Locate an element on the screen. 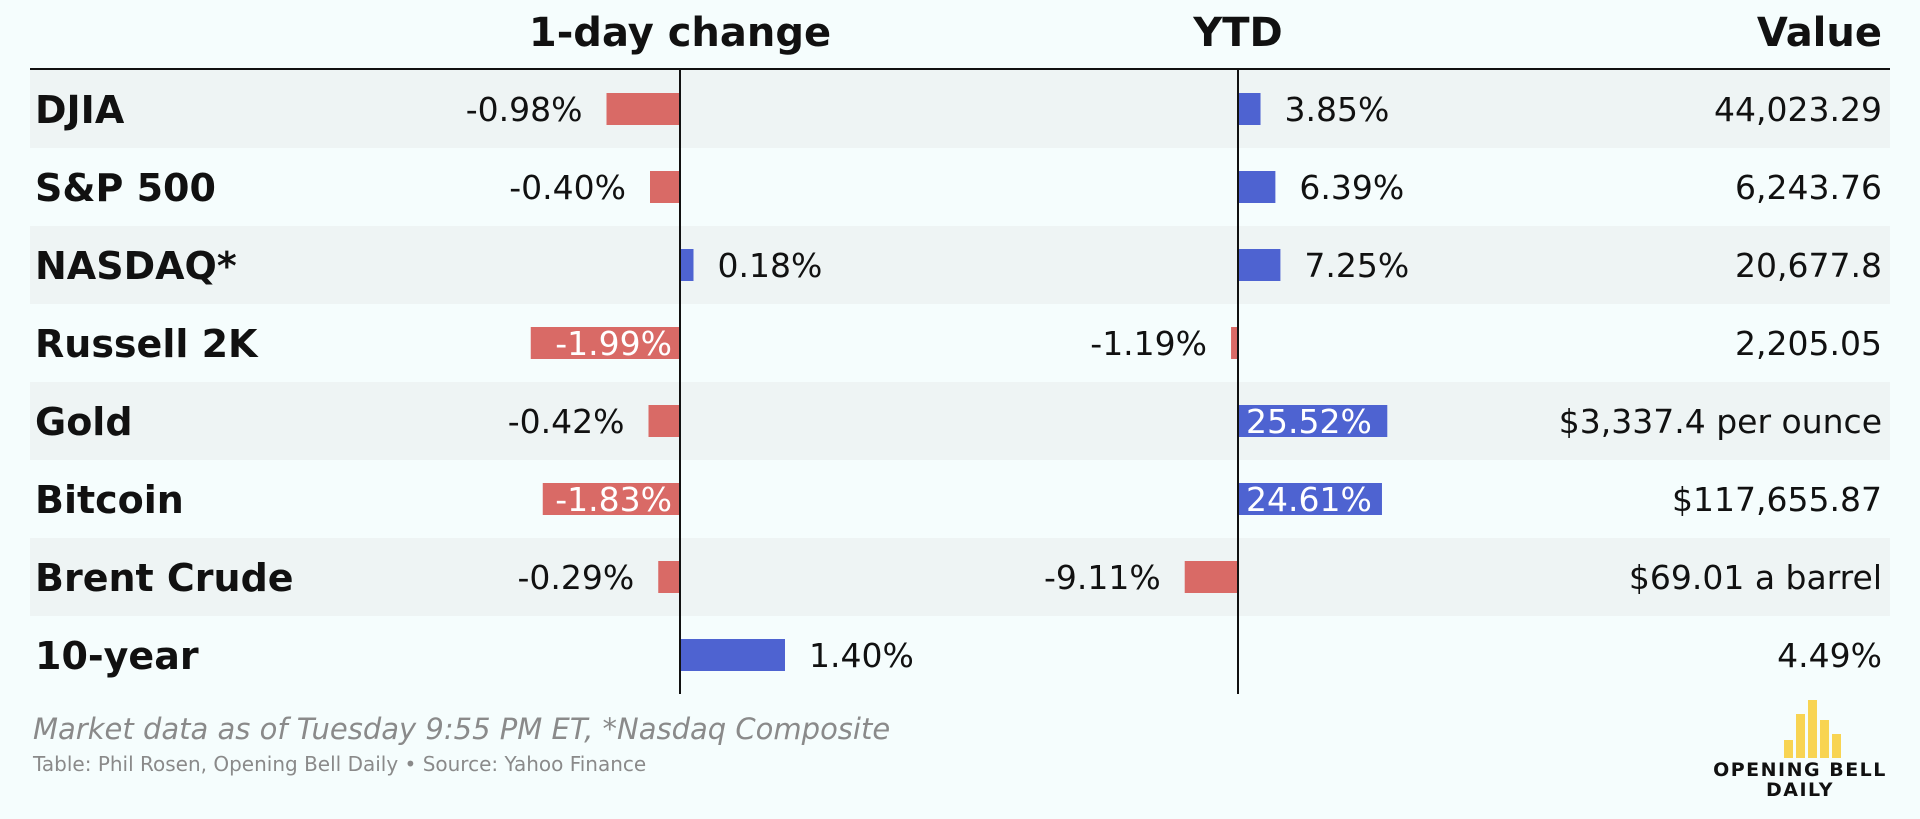 This screenshot has height=819, width=1920. day-change-label: 1.40% is located at coordinates (861, 655).